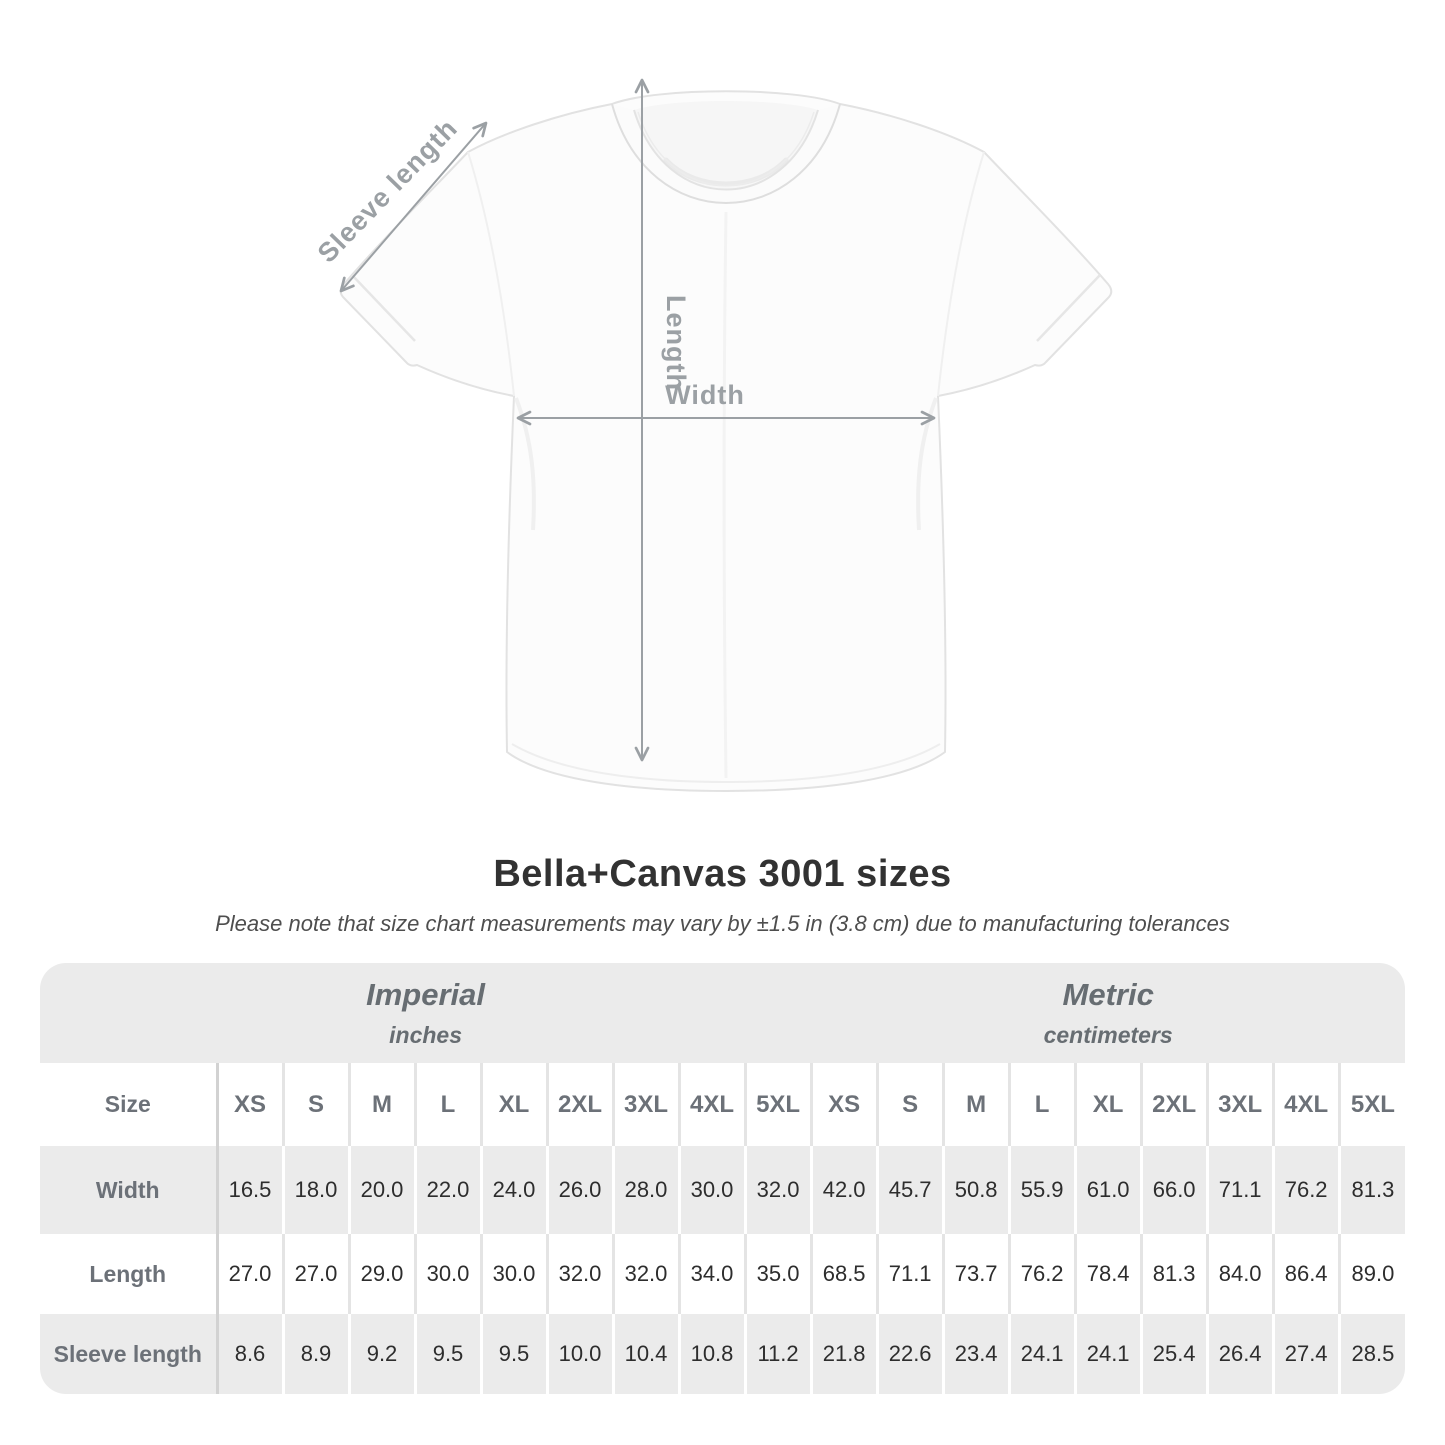 This screenshot has height=1445, width=1445. Describe the element at coordinates (1108, 1035) in the screenshot. I see `metric-unit: centimeters` at that location.